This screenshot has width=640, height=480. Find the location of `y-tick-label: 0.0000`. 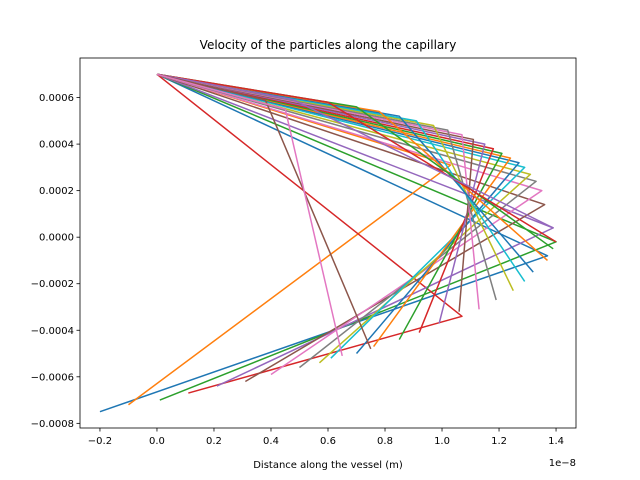

y-tick-label: 0.0000 is located at coordinates (56, 238).